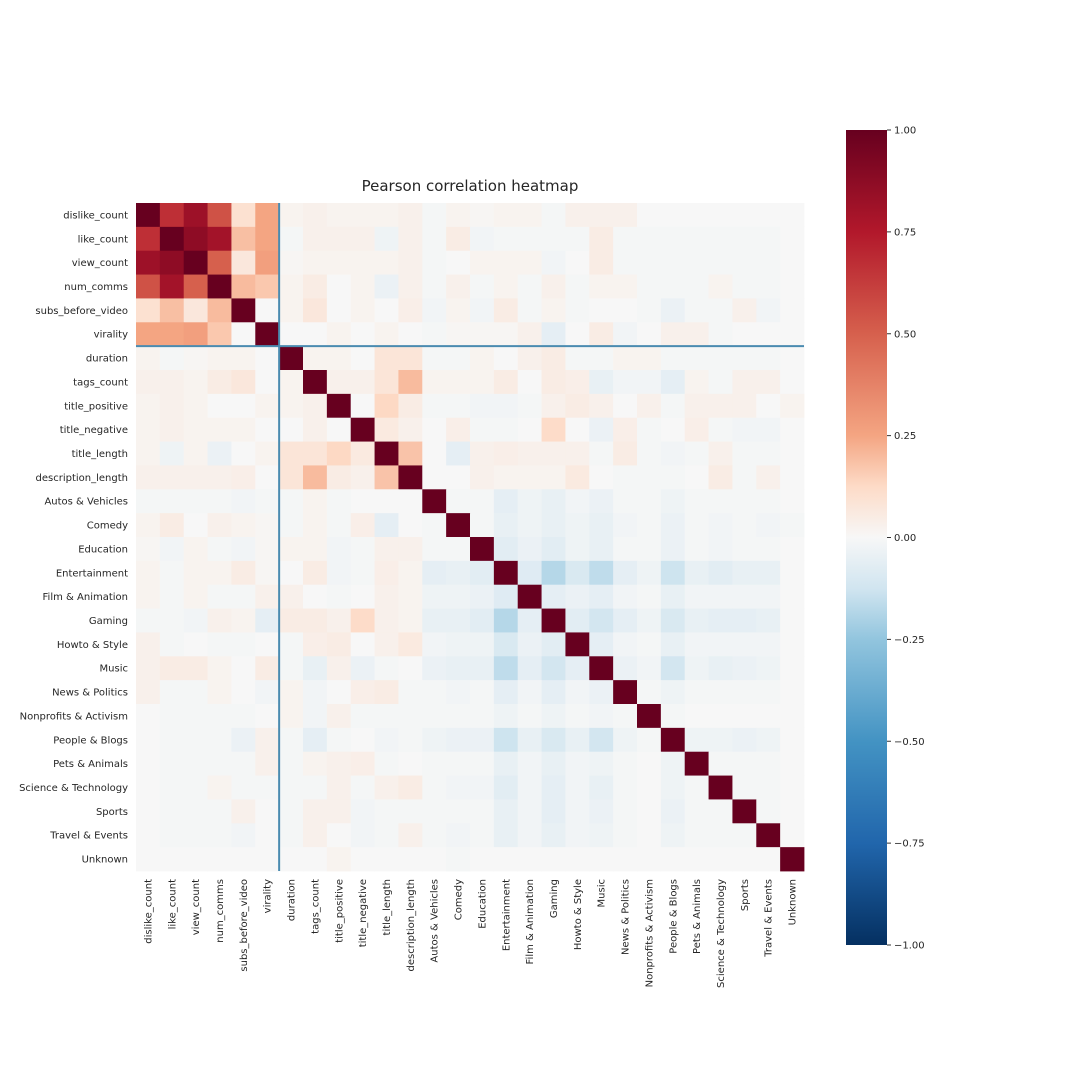 The image size is (1080, 1084). What do you see at coordinates (292, 900) in the screenshot?
I see `x-tick-label: duration` at bounding box center [292, 900].